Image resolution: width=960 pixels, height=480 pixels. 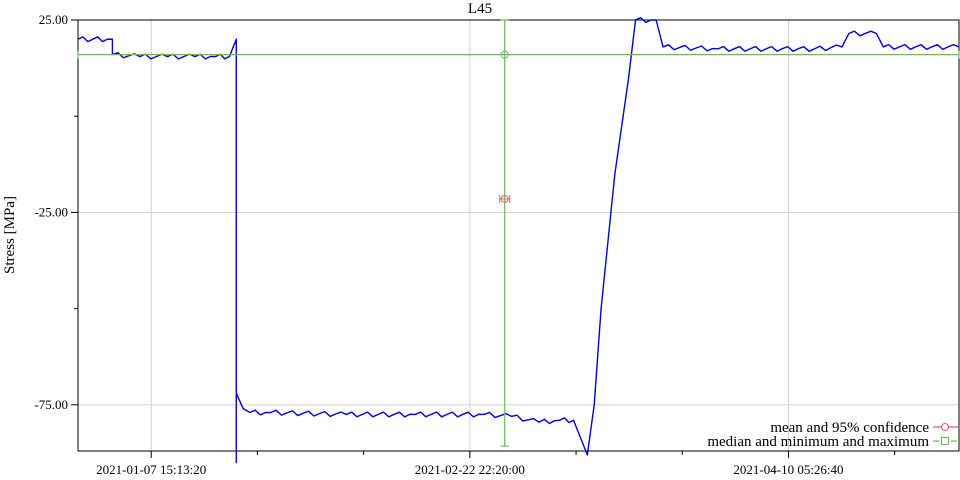 What do you see at coordinates (945, 427) in the screenshot?
I see `legend-circle-marker` at bounding box center [945, 427].